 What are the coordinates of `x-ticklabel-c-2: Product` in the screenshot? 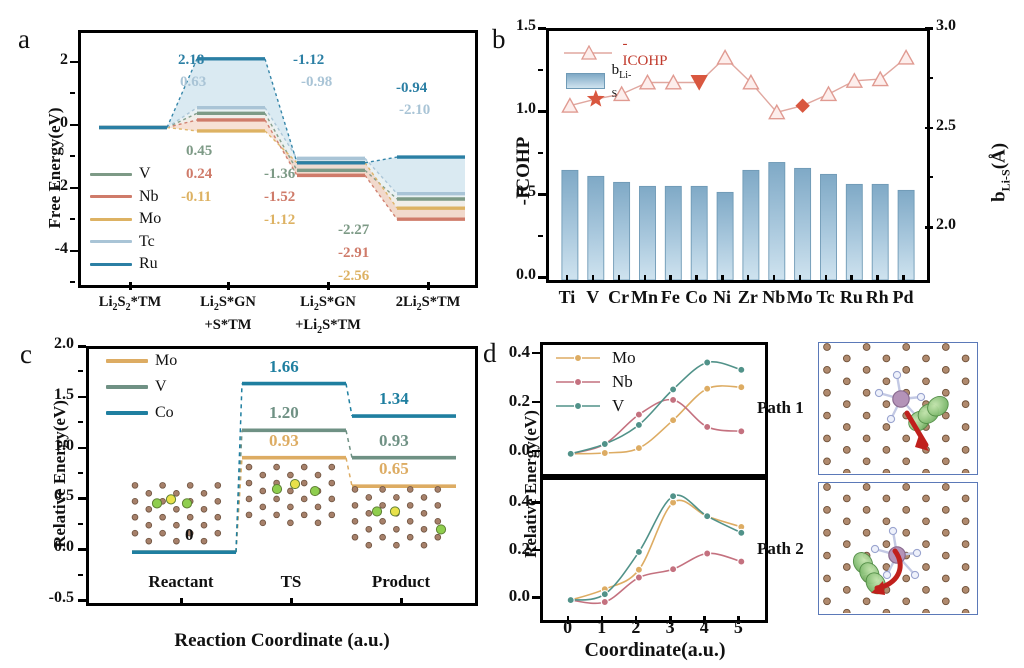 It's located at (401, 581).